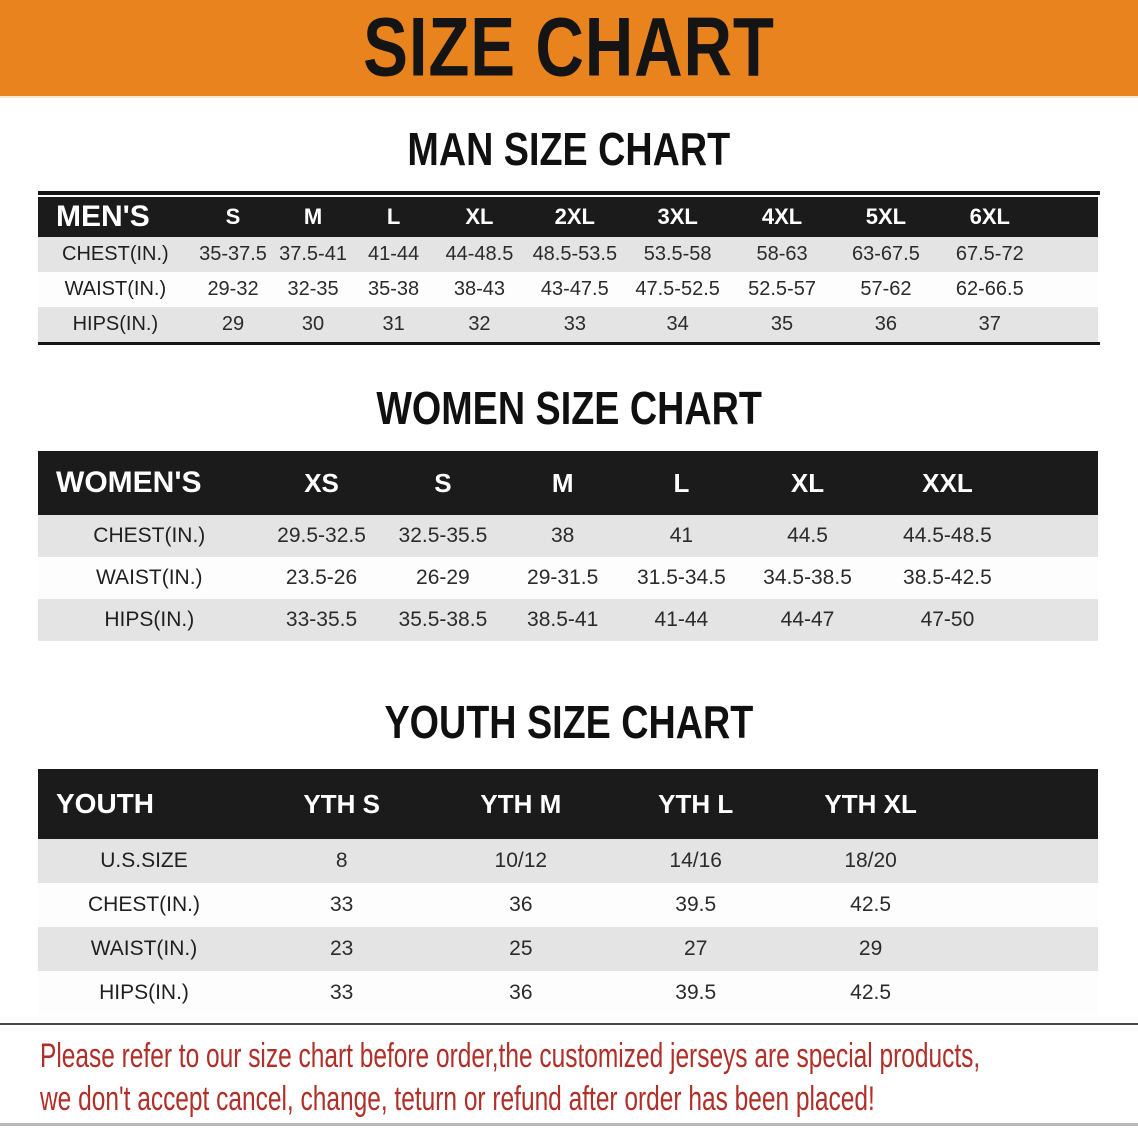 This screenshot has width=1138, height=1132. Describe the element at coordinates (563, 619) in the screenshot. I see `cell: 38.5-41` at that location.